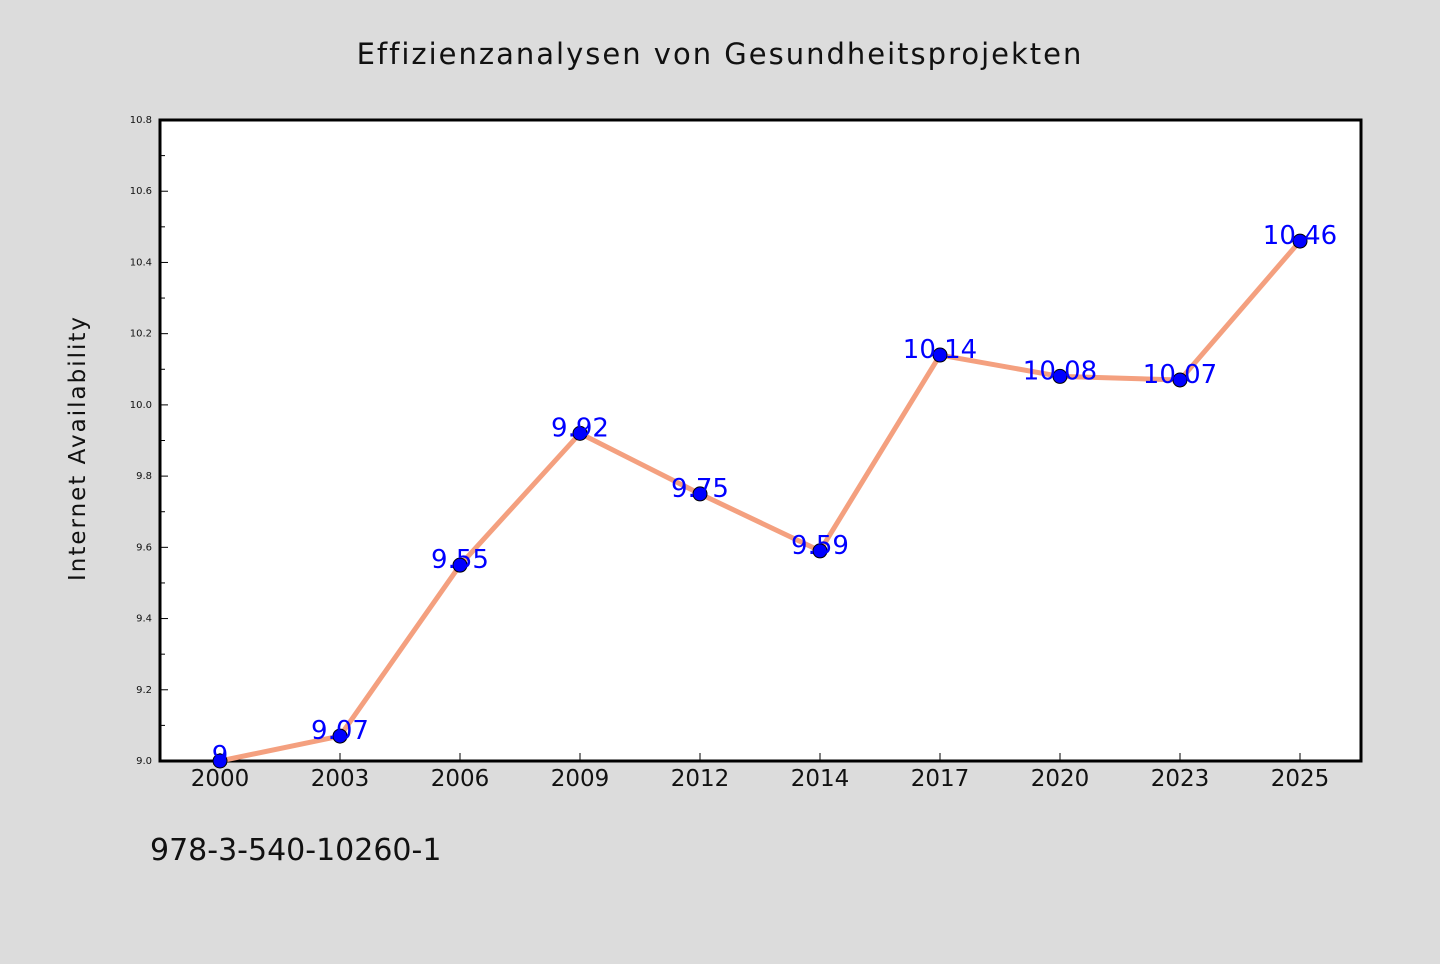 This screenshot has height=964, width=1440. I want to click on x-tick-label: 2014, so click(820, 779).